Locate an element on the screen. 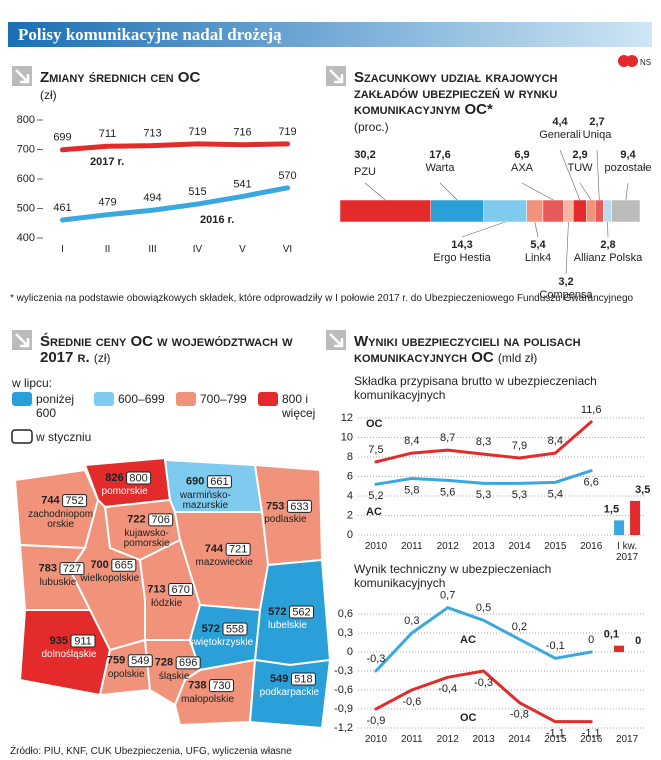 The image size is (661, 760). category-label: pozostałe is located at coordinates (627, 168).